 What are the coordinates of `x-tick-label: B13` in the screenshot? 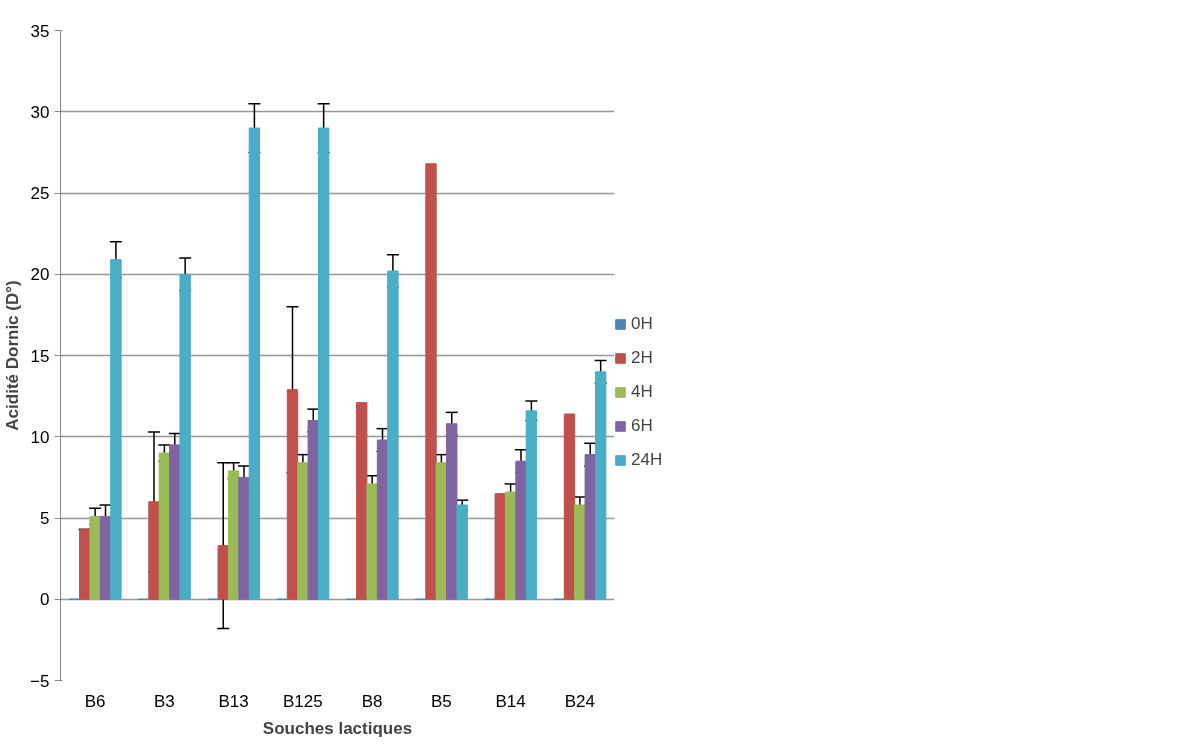 It's located at (233, 701).